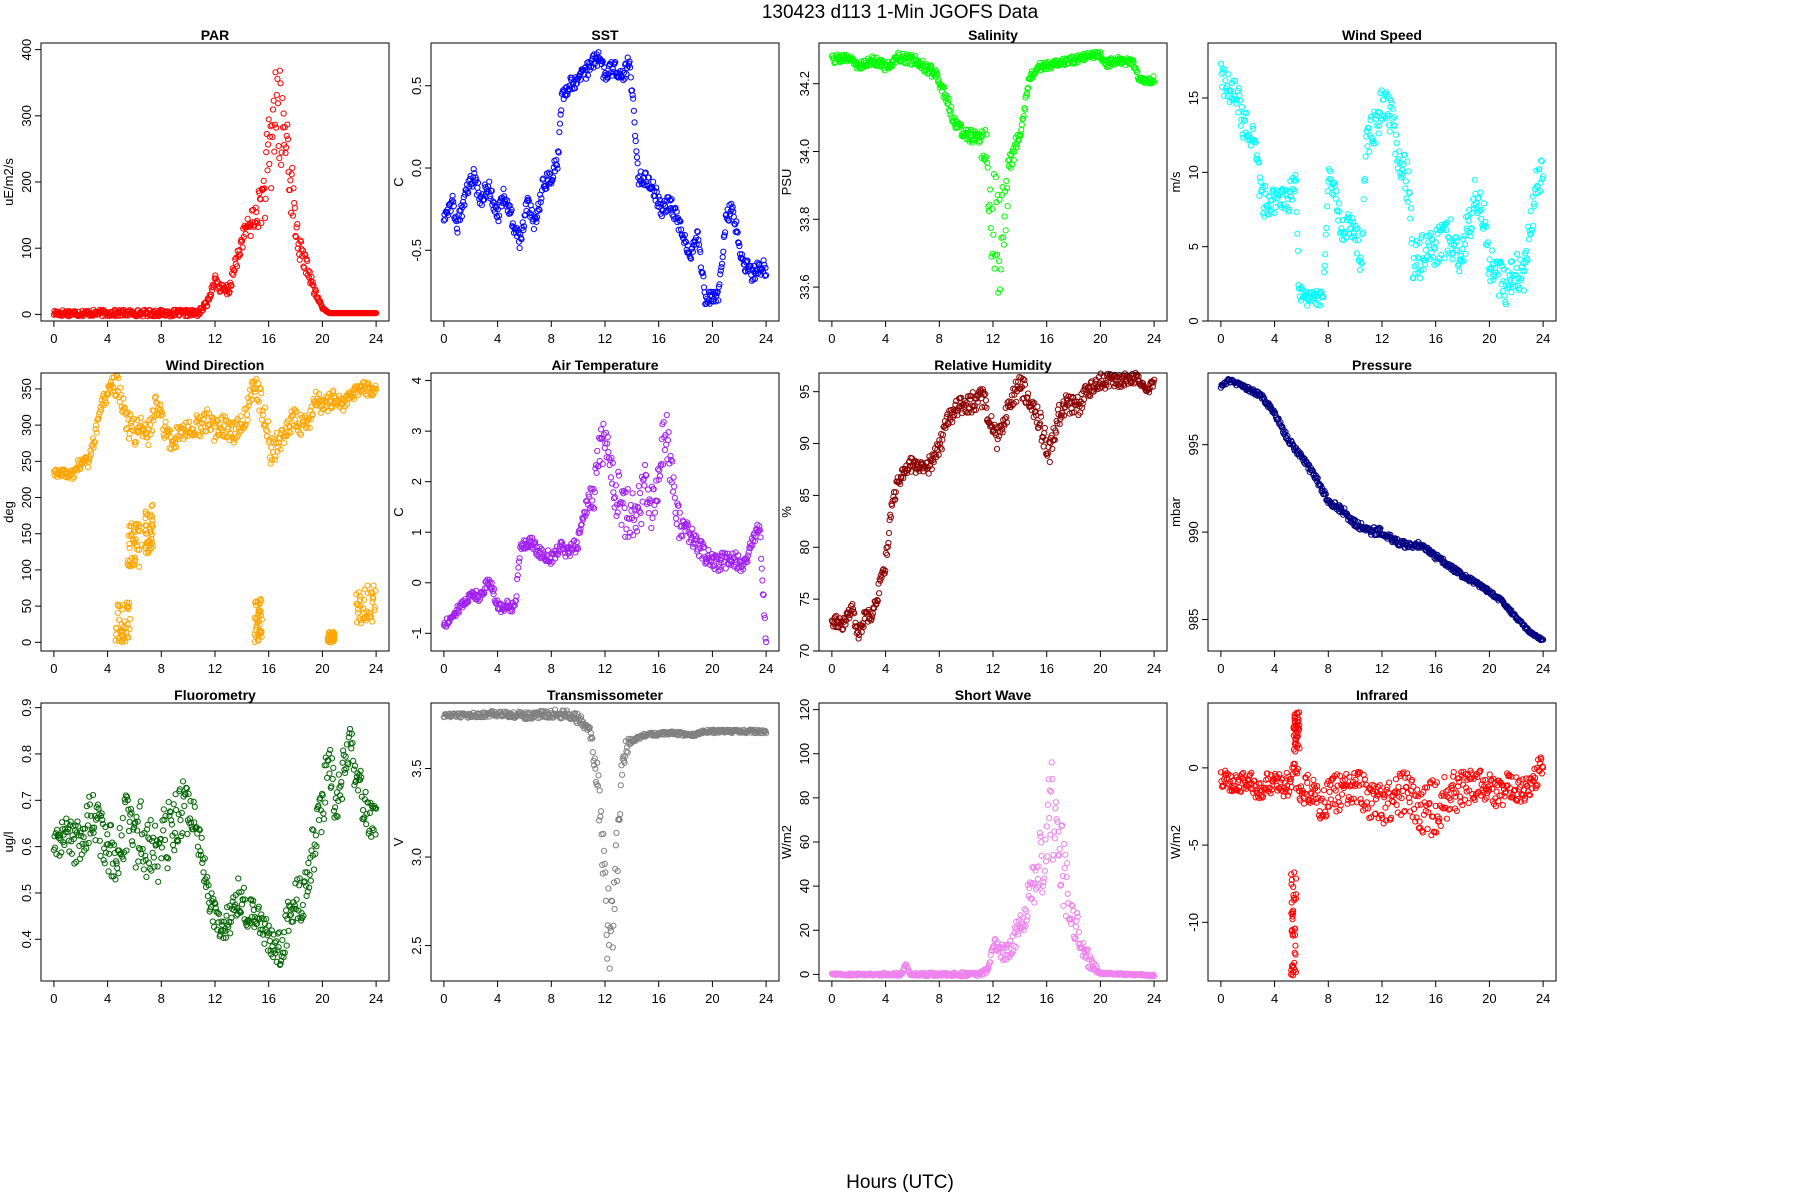 Image resolution: width=1800 pixels, height=1200 pixels. I want to click on y-tick-label: 50, so click(26, 606).